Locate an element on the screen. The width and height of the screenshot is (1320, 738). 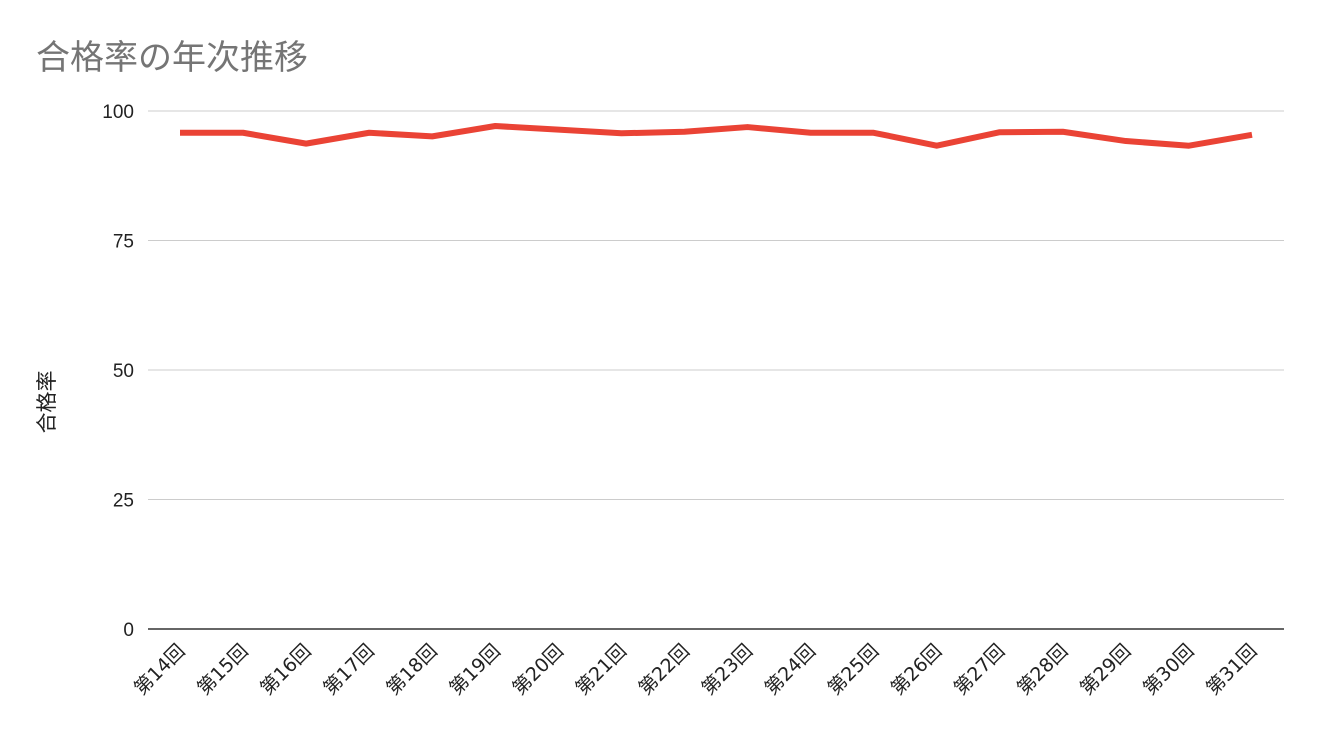
x-tick-label: 第16回 is located at coordinates (286, 670).